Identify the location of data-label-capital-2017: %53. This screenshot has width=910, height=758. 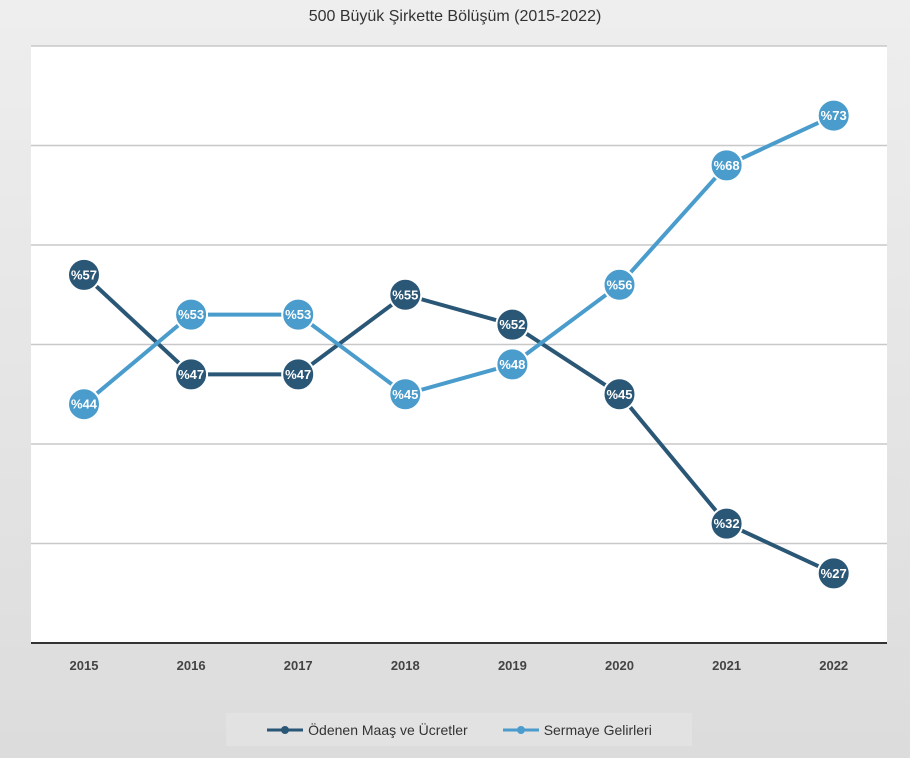
(298, 314).